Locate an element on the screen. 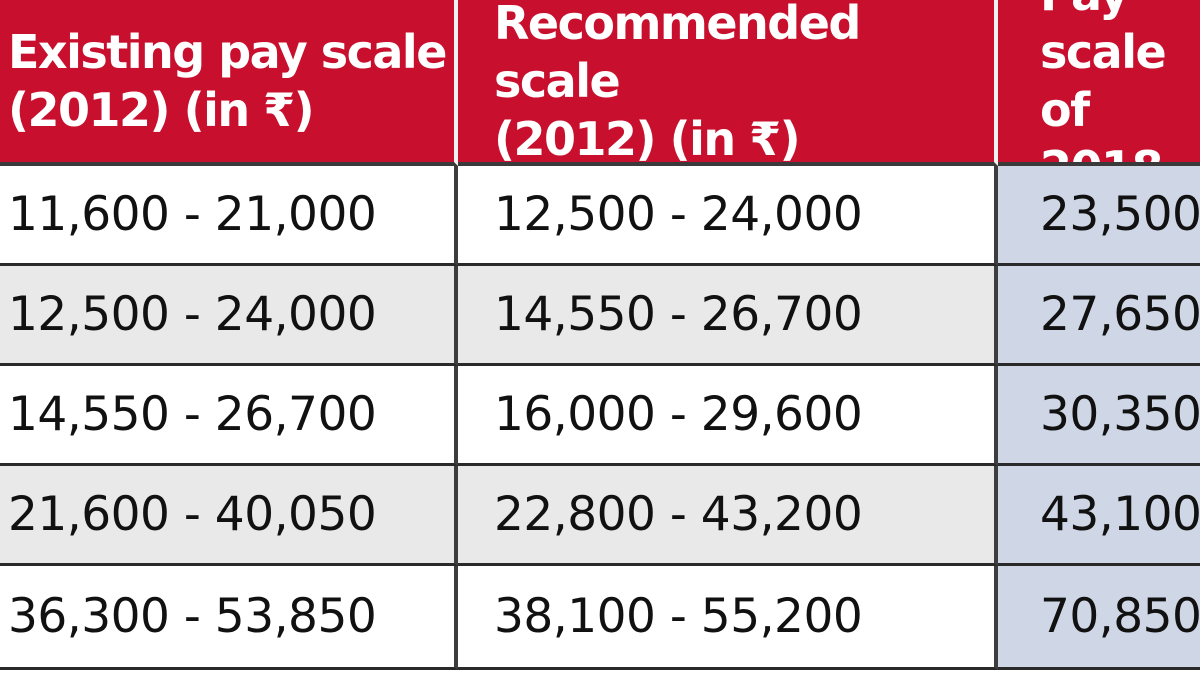 This screenshot has width=1200, height=675. table-cell: 36,300 - 53,850 is located at coordinates (229, 618).